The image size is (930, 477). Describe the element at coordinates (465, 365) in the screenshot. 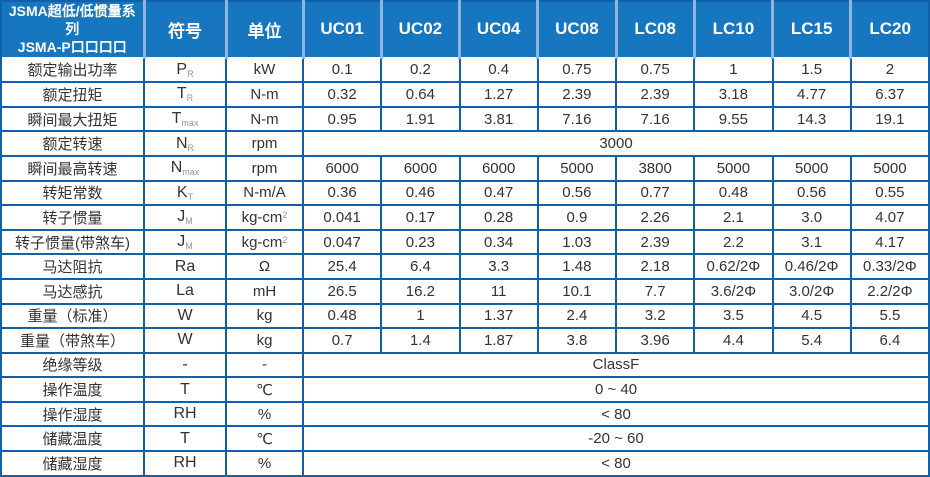

I see `table-row: 绝缘等级 - - ClassF` at that location.